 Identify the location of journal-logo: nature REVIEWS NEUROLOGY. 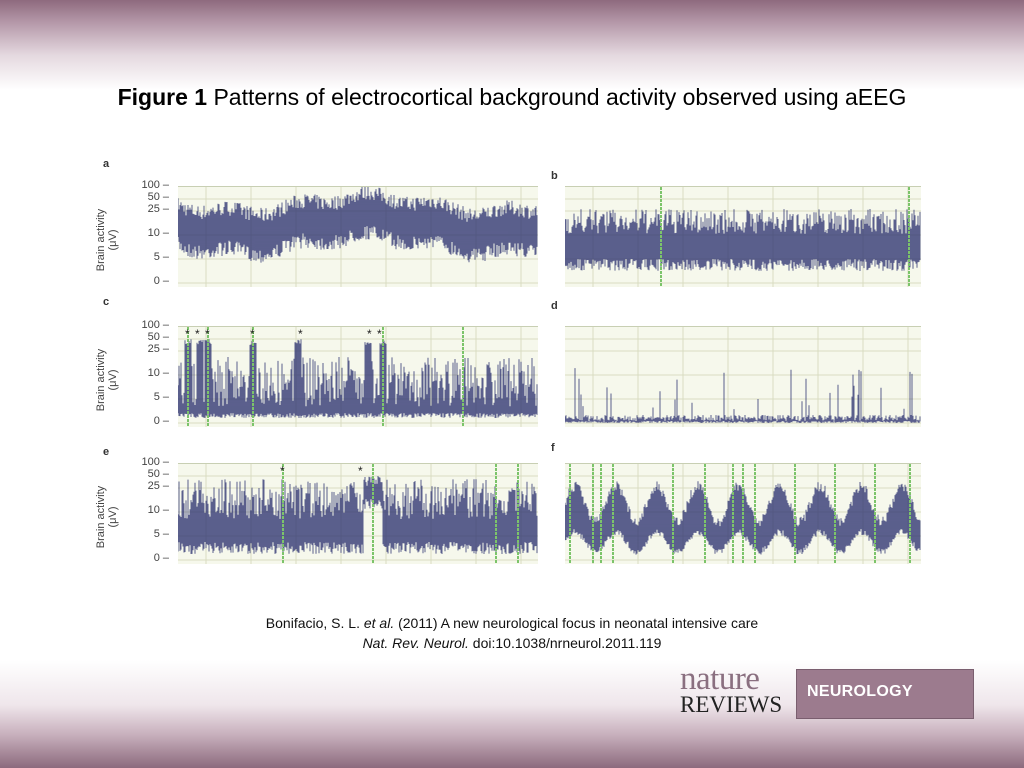
(826, 690).